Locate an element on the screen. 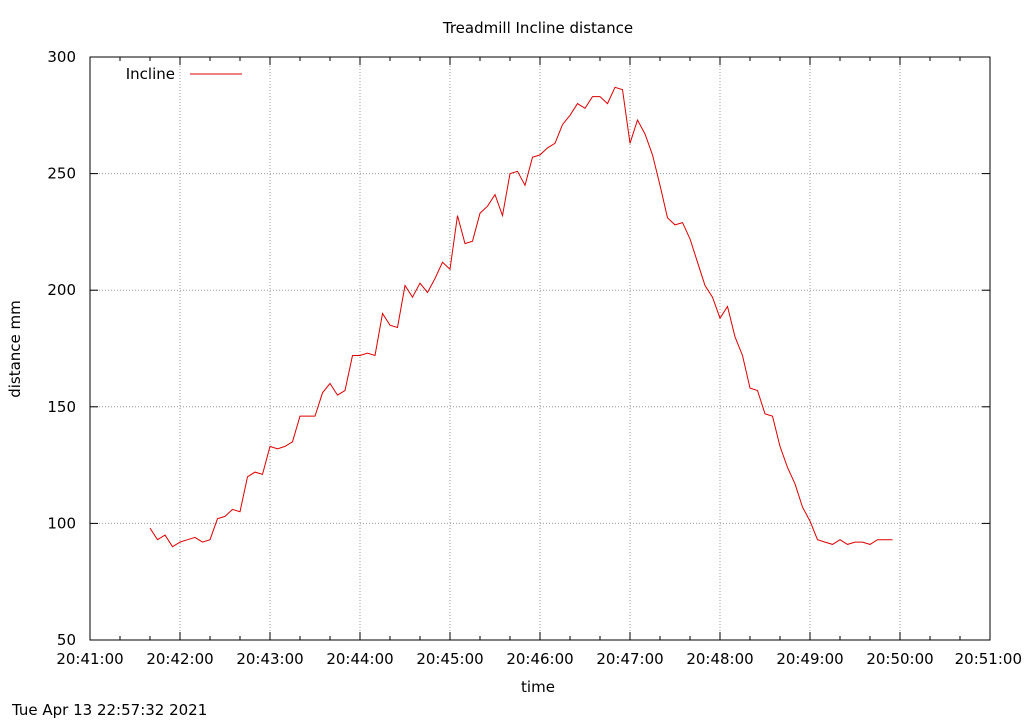 This screenshot has width=1024, height=720. x-tick-label: 20:49:00 is located at coordinates (809, 659).